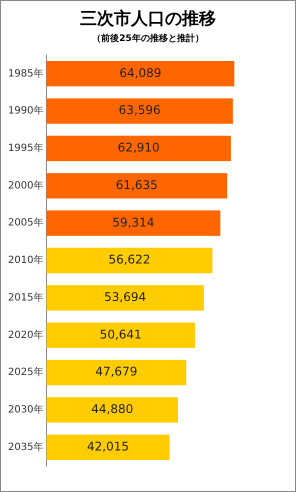 This screenshot has width=296, height=492. What do you see at coordinates (26, 222) in the screenshot?
I see `y-tick-label: 2005年` at bounding box center [26, 222].